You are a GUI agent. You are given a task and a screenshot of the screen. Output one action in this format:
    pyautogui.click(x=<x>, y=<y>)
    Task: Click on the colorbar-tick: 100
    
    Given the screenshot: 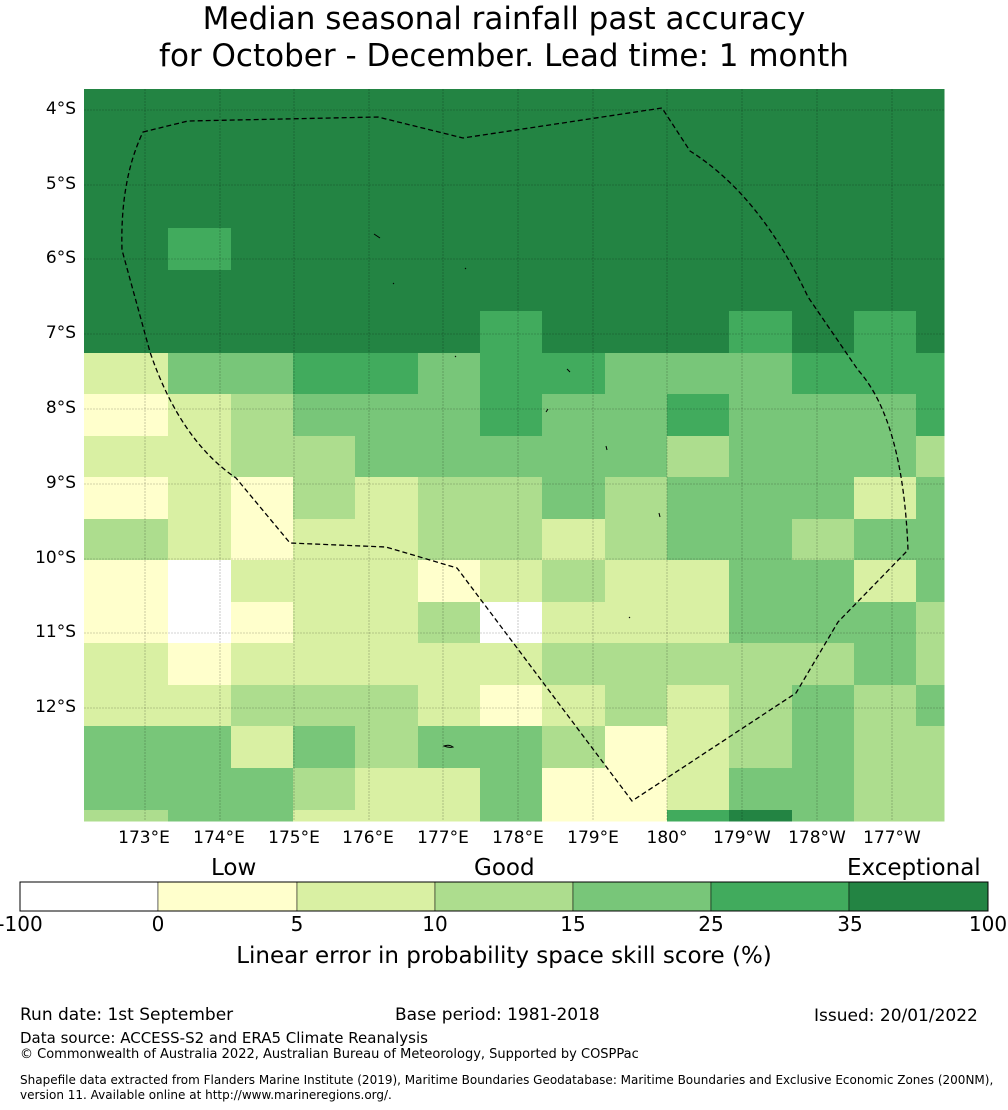 What is the action you would take?
    pyautogui.click(x=988, y=924)
    